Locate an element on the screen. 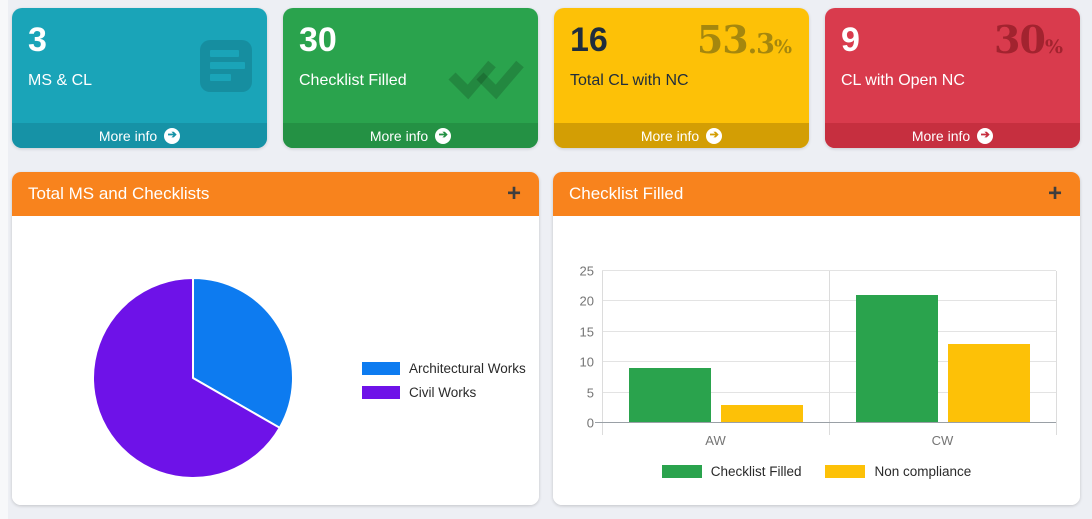 The height and width of the screenshot is (519, 1092). panel-header: Total MS and Checklists + is located at coordinates (275, 194).